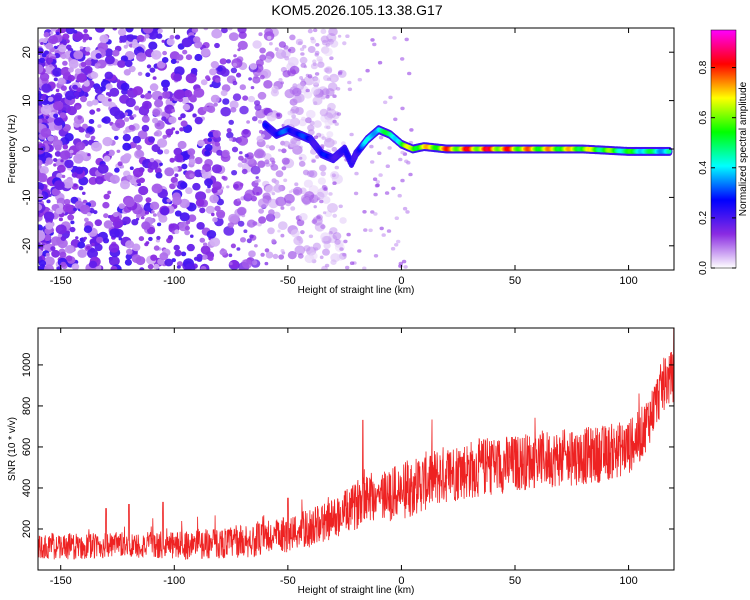 The image size is (750, 600). Describe the element at coordinates (61, 581) in the screenshot. I see `x-tick-label: -150` at that location.